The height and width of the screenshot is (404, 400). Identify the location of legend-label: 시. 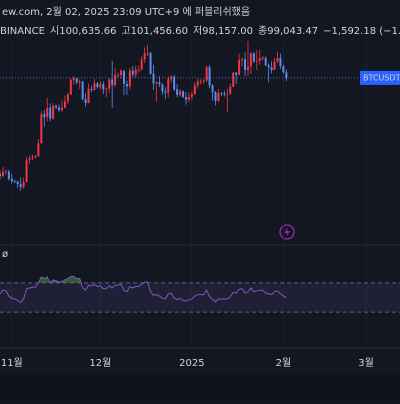
(54, 31).